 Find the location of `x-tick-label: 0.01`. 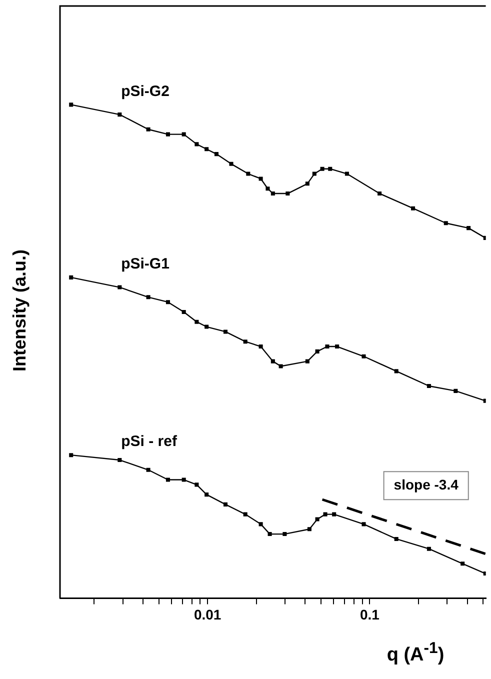

x-tick-label: 0.01 is located at coordinates (208, 614).